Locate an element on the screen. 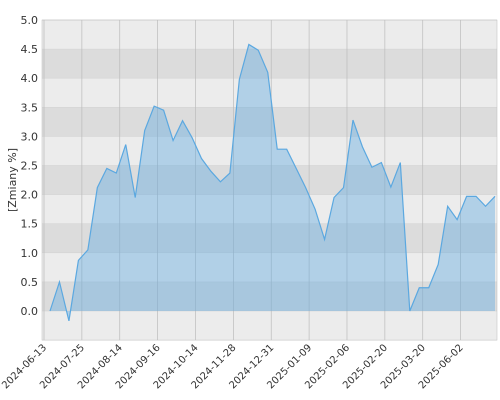 The image size is (500, 400). y-axis-label: [Zmiany %] is located at coordinates (12, 180).